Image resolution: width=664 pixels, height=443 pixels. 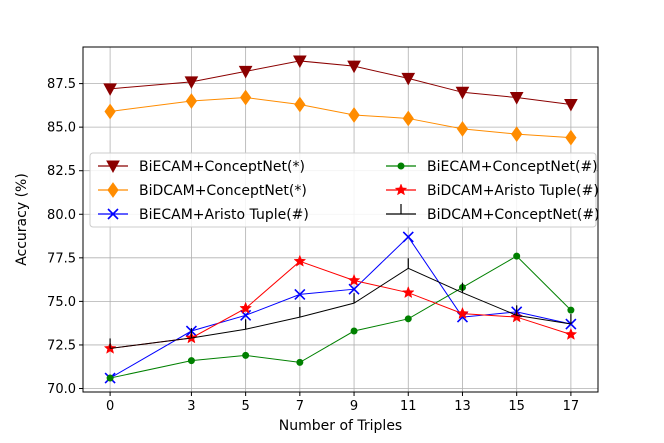 What do you see at coordinates (408, 406) in the screenshot?
I see `x-tick-label: 11` at bounding box center [408, 406].